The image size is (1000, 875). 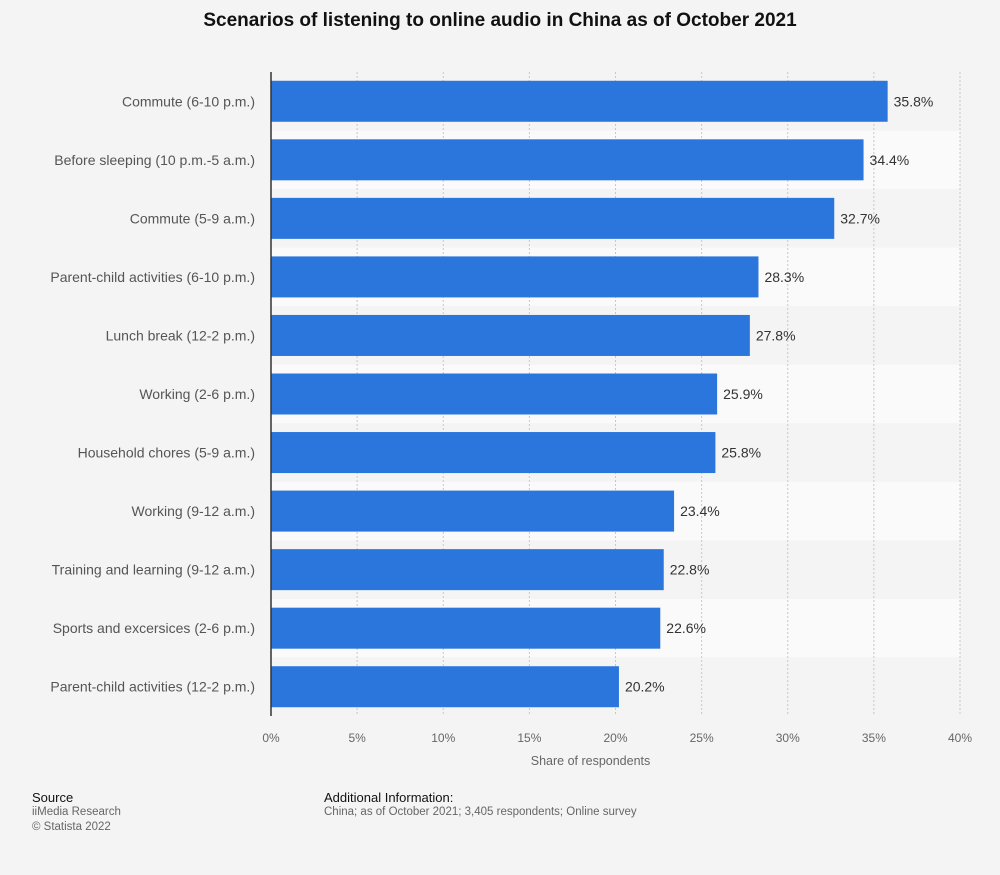 What do you see at coordinates (645, 687) in the screenshot?
I see `value-label: 20.2%` at bounding box center [645, 687].